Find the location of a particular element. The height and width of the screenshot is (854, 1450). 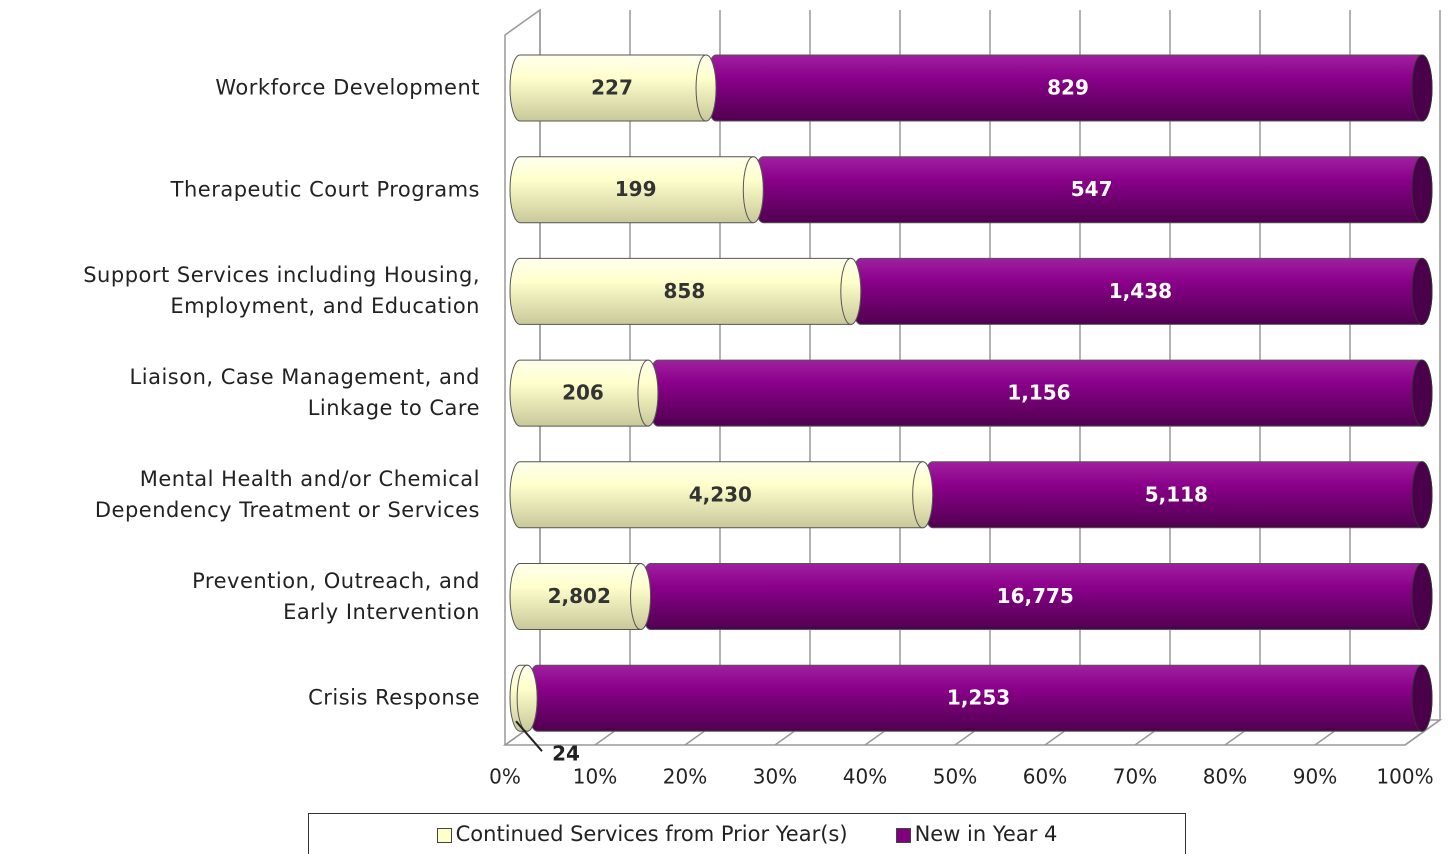

legend-item: New in Year 4 is located at coordinates (976, 834).